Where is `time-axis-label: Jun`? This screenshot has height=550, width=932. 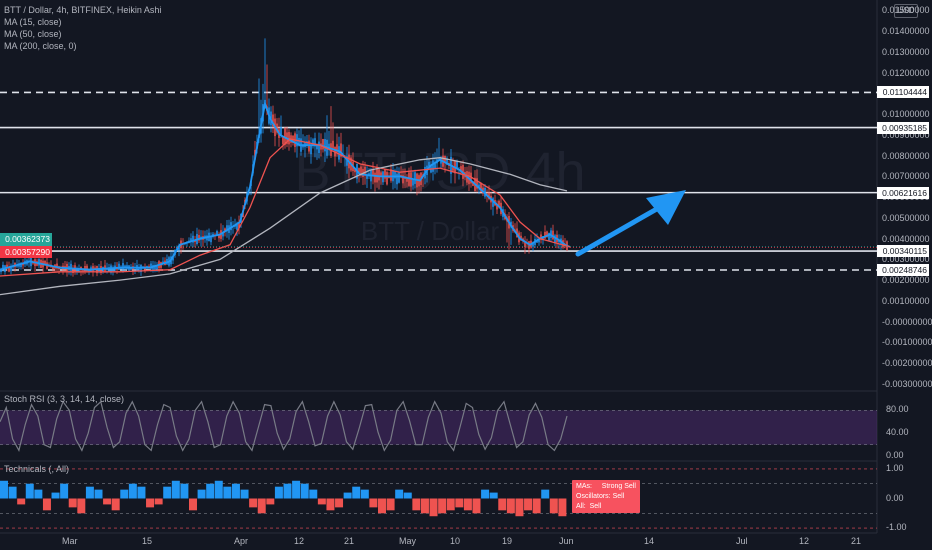 time-axis-label: Jun is located at coordinates (566, 541).